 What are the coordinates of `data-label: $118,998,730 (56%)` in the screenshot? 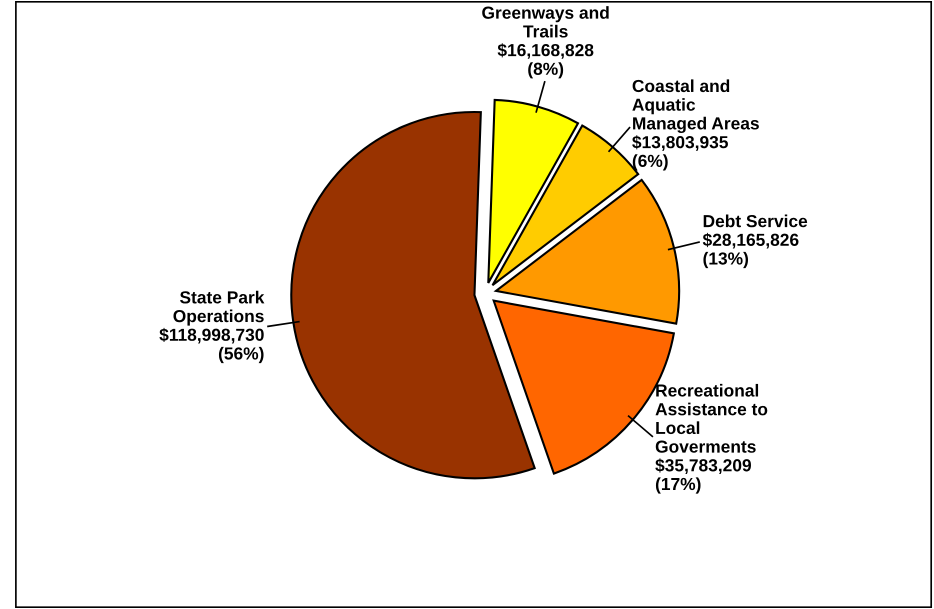 It's located at (211, 346).